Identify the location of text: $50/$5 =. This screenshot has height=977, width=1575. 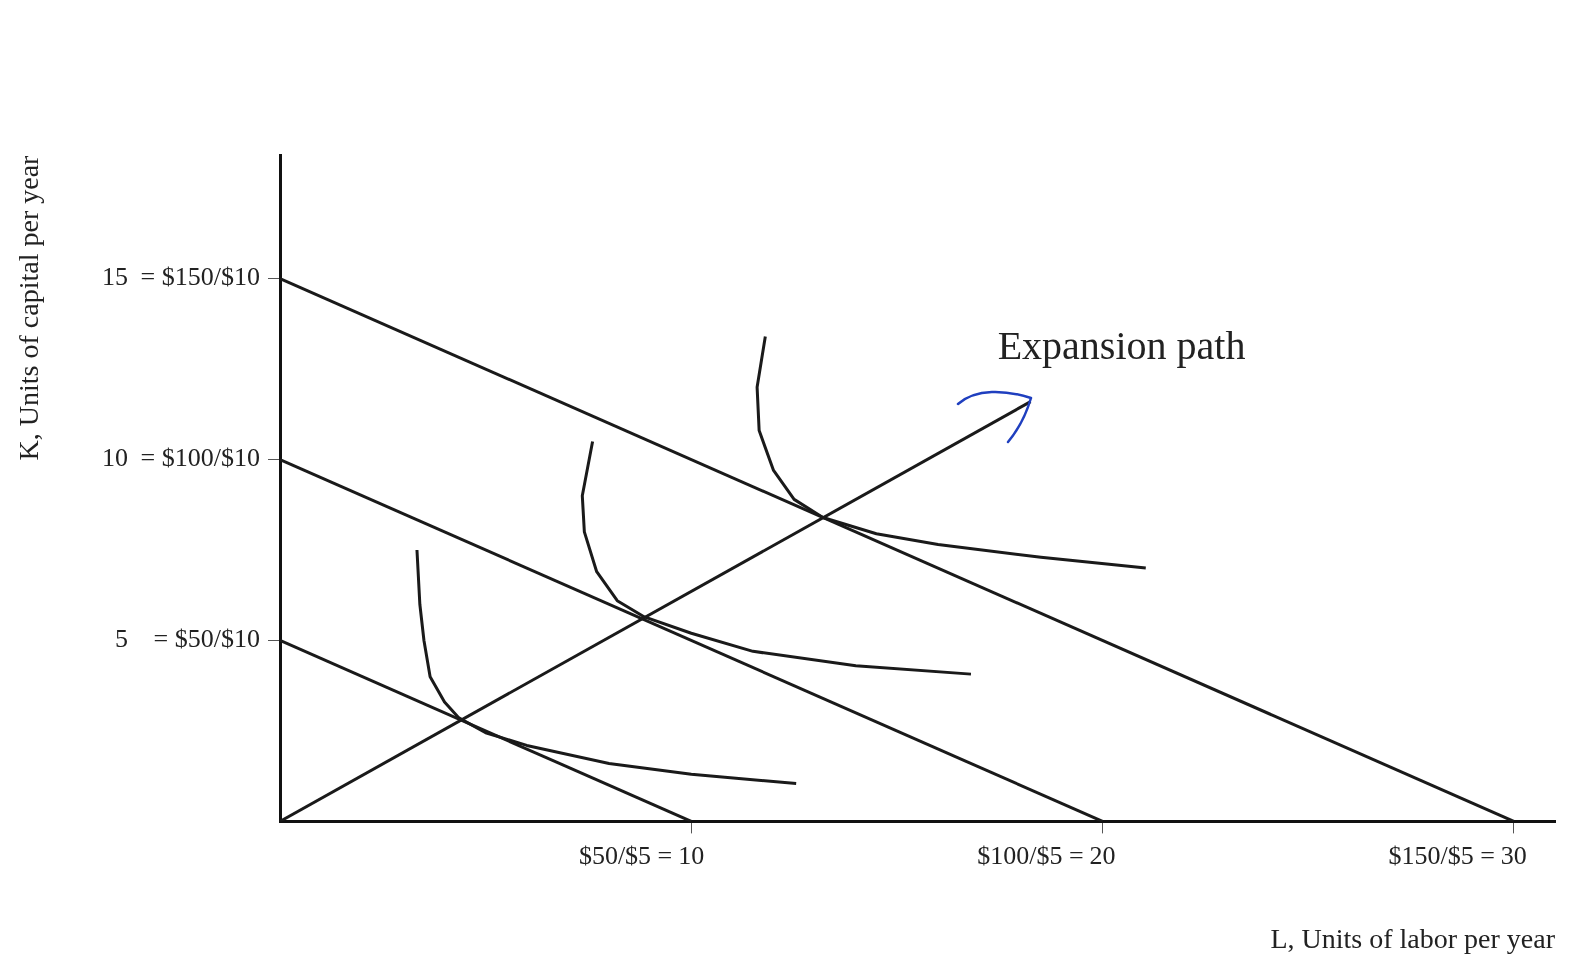
(625, 856).